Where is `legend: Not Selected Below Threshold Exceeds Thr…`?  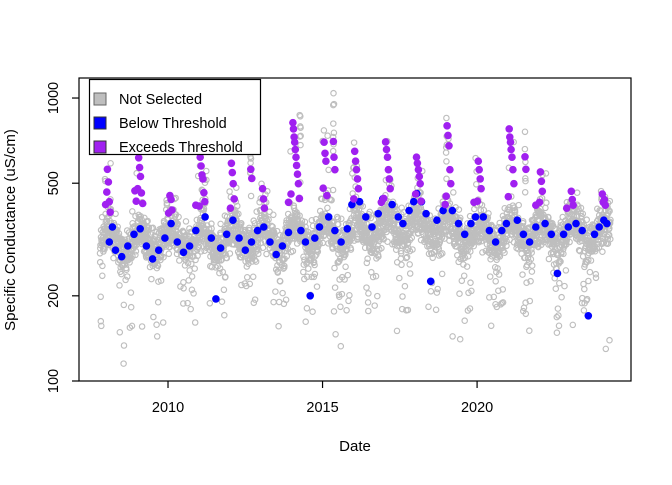
legend: Not Selected Below Threshold Exceeds Thr… is located at coordinates (175, 117).